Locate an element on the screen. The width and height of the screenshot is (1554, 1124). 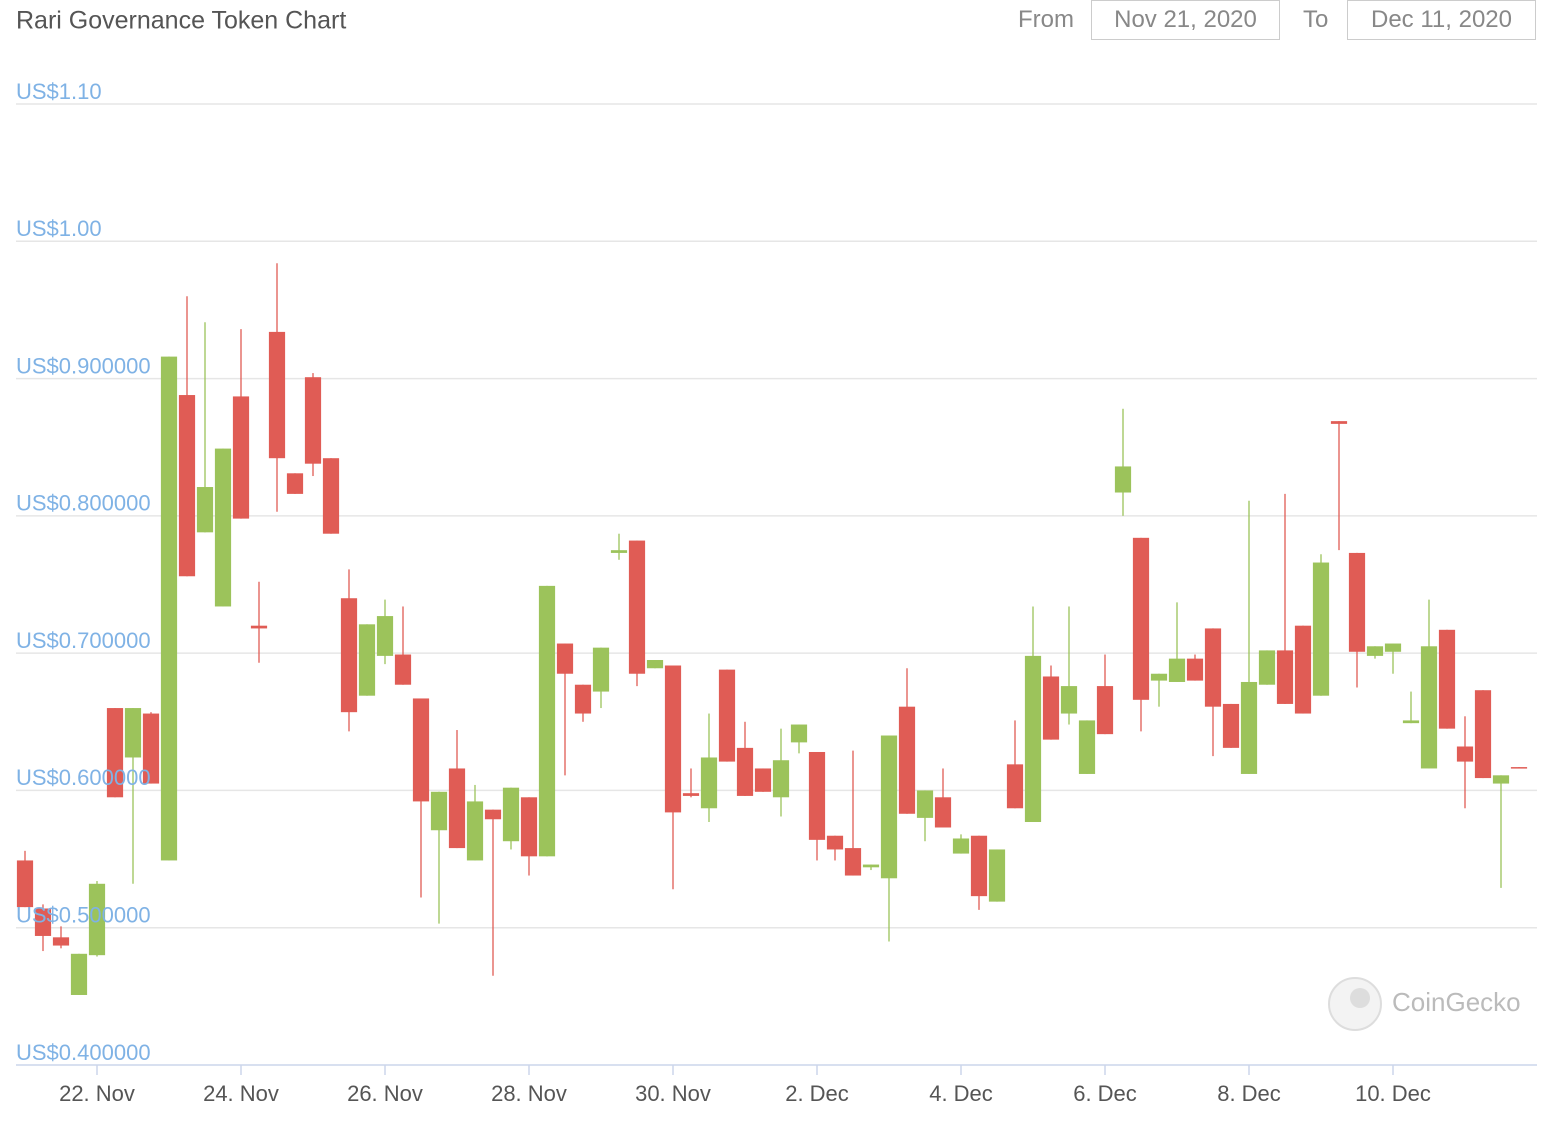
to-date-input: Dec 11, 2020 is located at coordinates (1441, 20).